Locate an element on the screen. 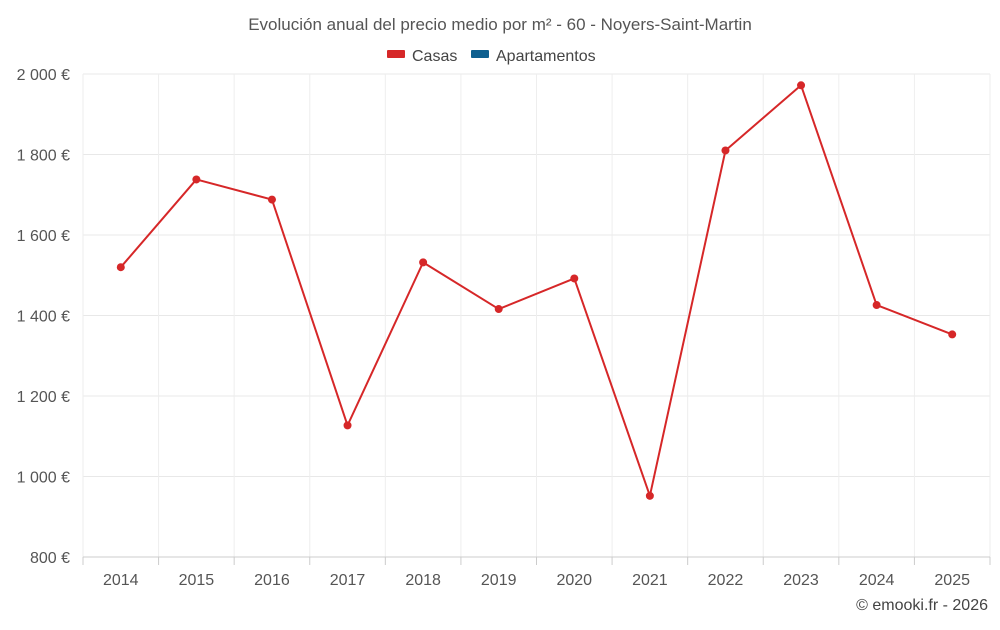  x-tick-label: 2024 is located at coordinates (877, 580).